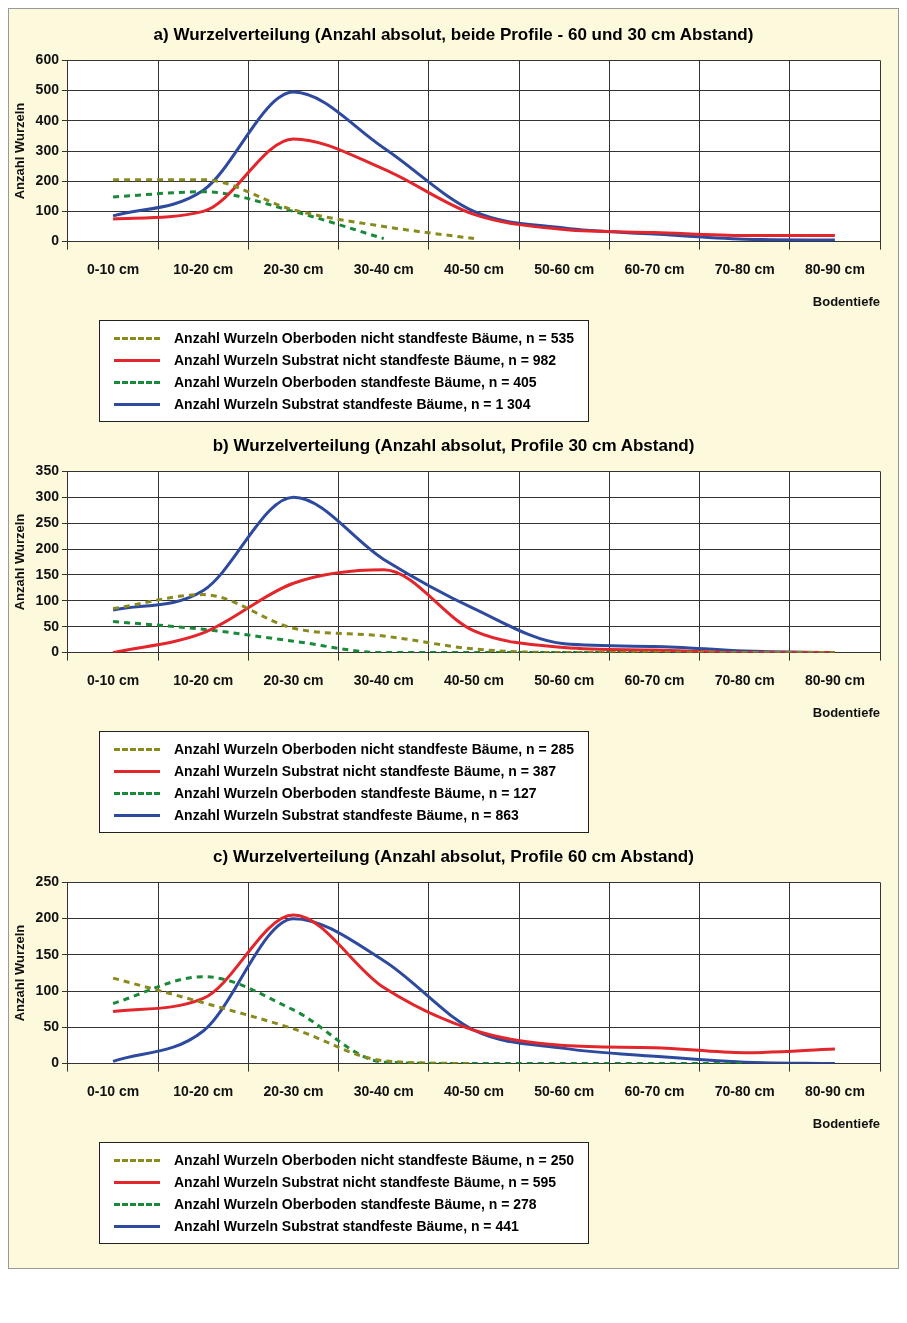 This screenshot has height=1323, width=907. Describe the element at coordinates (355, 793) in the screenshot. I see `legend-label: Anzahl Wurzeln Oberboden standfeste Bäume, n = 127` at that location.